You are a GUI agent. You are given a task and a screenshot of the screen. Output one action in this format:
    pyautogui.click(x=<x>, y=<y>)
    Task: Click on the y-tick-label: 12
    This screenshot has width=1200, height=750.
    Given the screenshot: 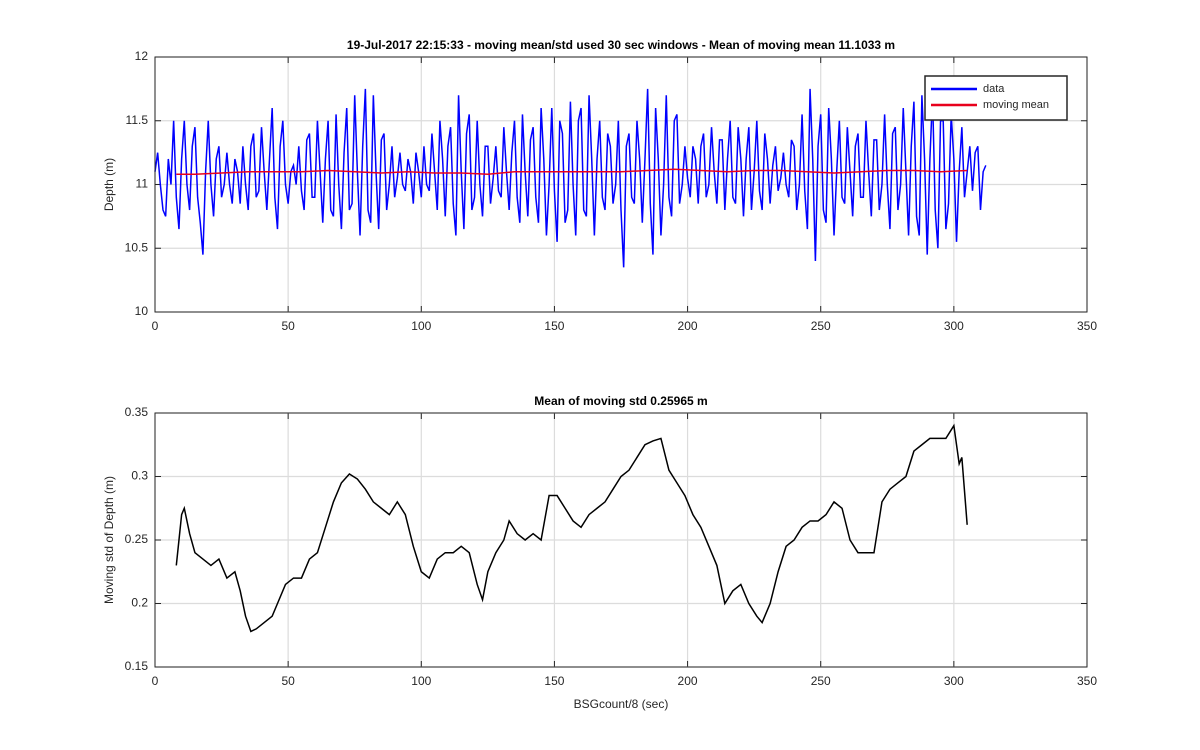 What is the action you would take?
    pyautogui.click(x=142, y=56)
    